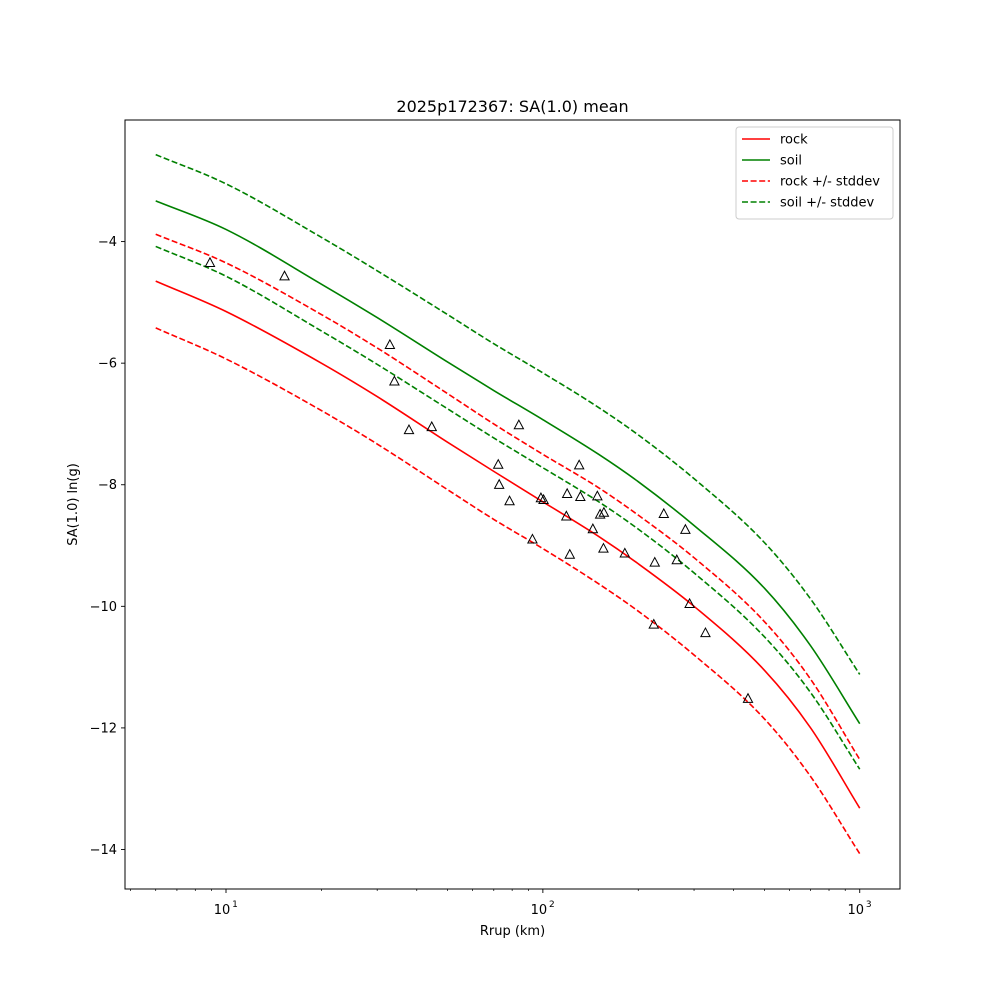 The width and height of the screenshot is (1000, 1000). What do you see at coordinates (830, 182) in the screenshot?
I see `legend-entry-label: rock +/- stddev` at bounding box center [830, 182].